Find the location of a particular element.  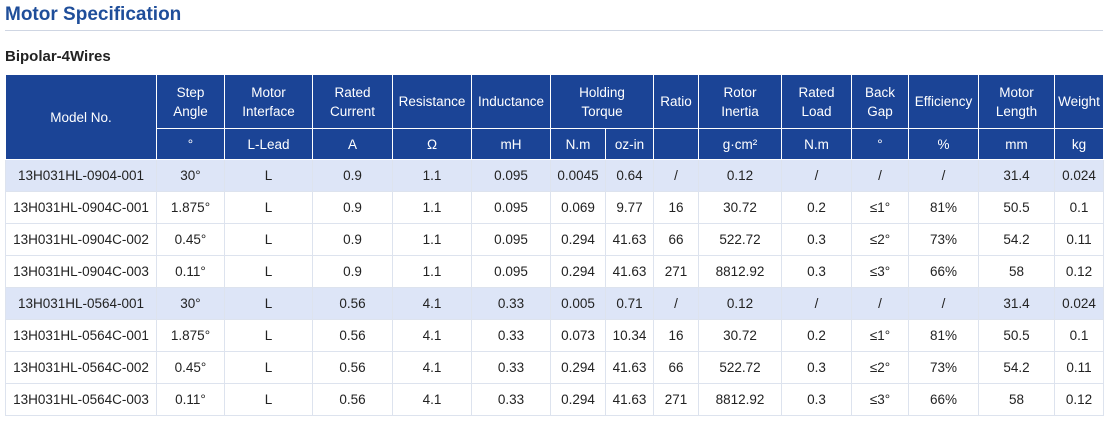

table-cell: 8812.92 is located at coordinates (740, 271).